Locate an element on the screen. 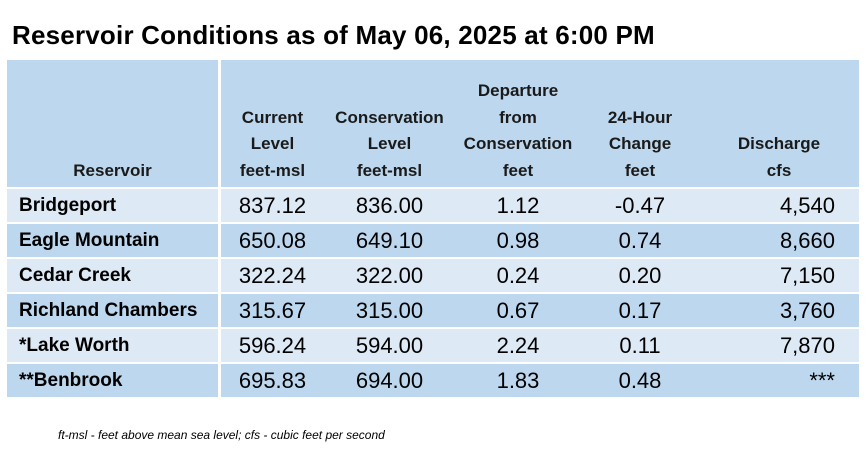  header-conservation-level: Conservation Level feet-msl is located at coordinates (389, 124).